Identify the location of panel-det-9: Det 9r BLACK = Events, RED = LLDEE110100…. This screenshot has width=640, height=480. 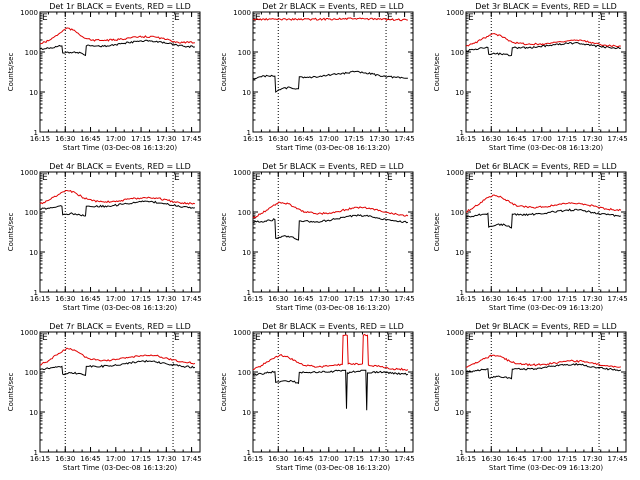
(530, 397).